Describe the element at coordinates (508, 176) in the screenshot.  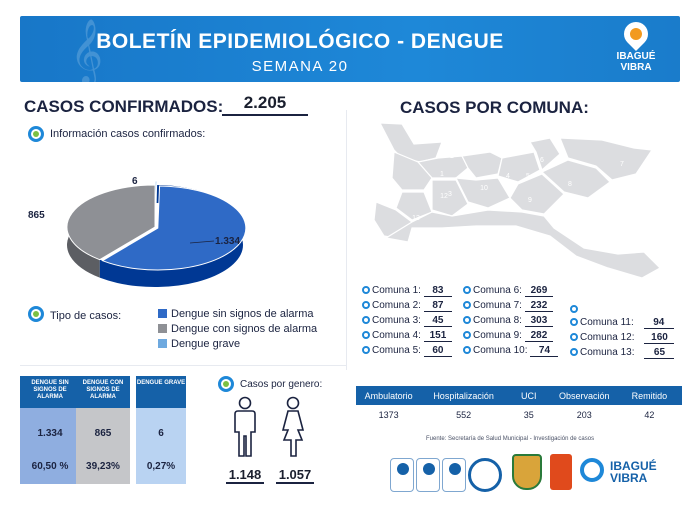
I see `map-label: 4` at that location.